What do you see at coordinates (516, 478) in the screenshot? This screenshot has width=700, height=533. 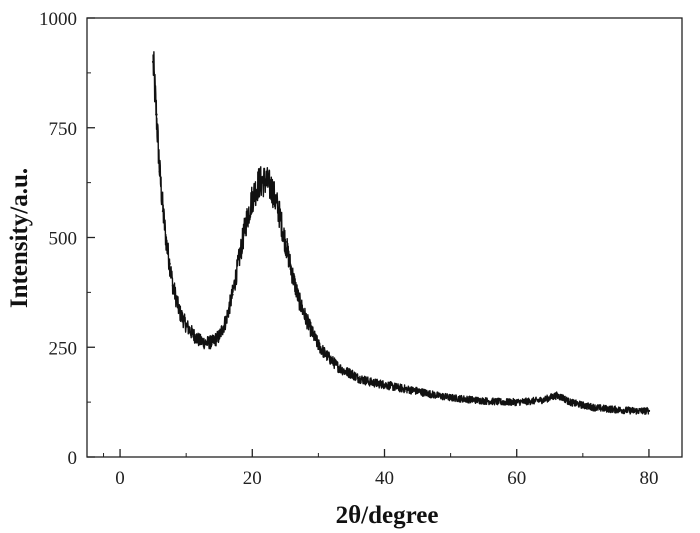 I see `x-tick-label-60: 60` at bounding box center [516, 478].